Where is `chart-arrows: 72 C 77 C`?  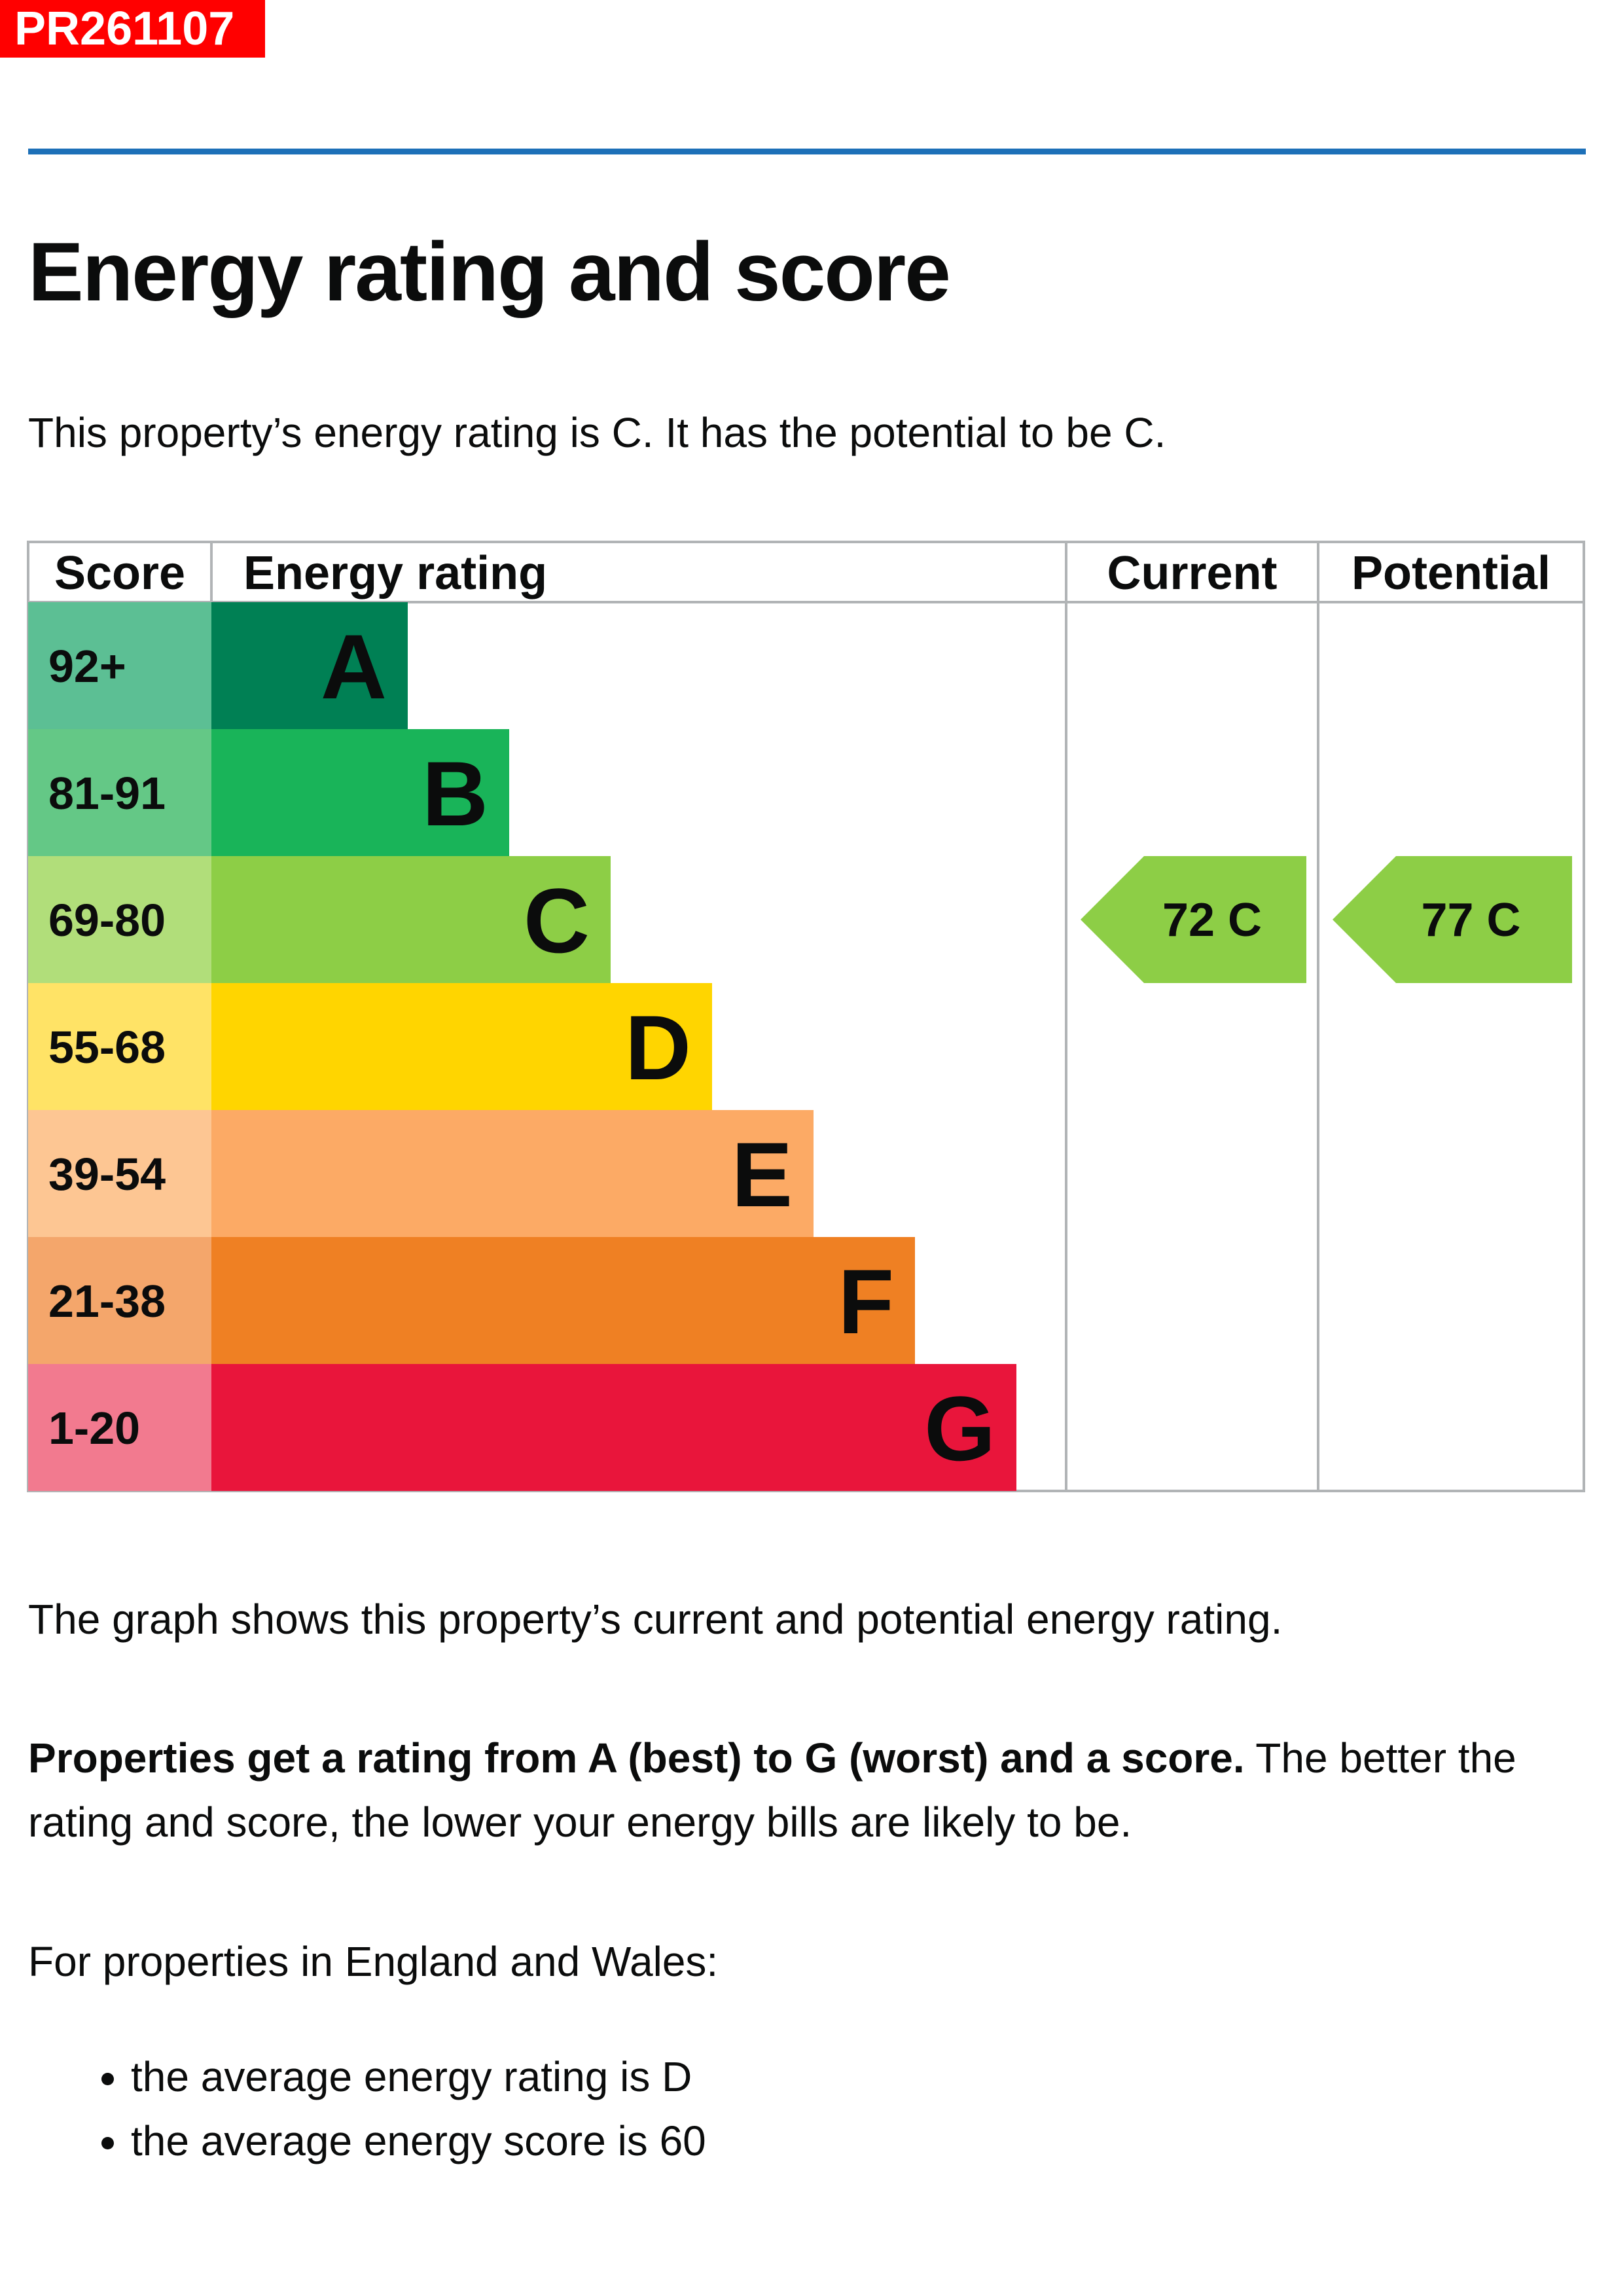 chart-arrows: 72 C 77 C is located at coordinates (1326, 919).